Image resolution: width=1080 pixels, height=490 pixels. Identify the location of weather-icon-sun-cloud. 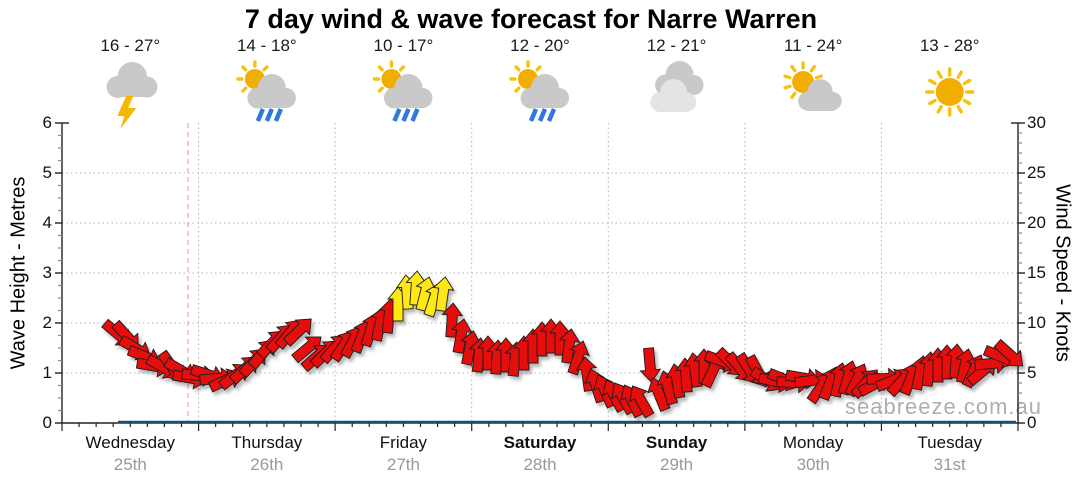
(812, 86).